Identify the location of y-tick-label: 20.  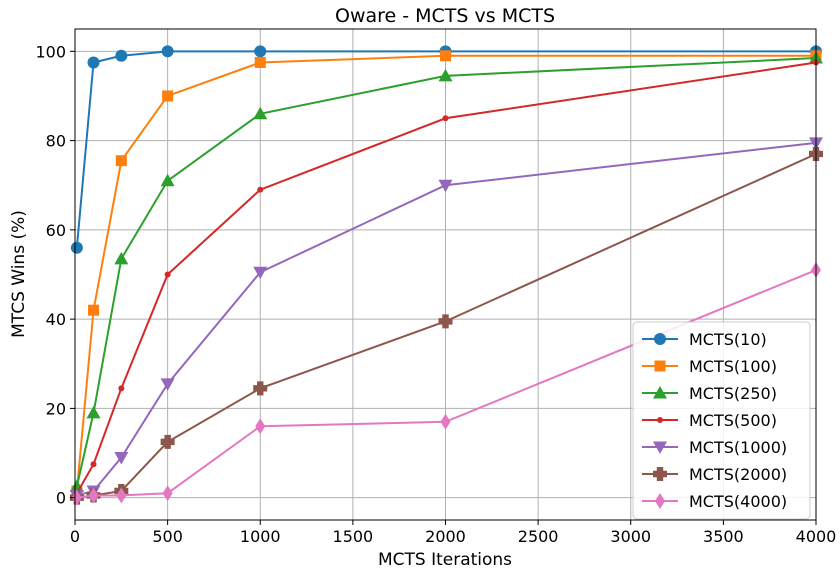
(56, 408).